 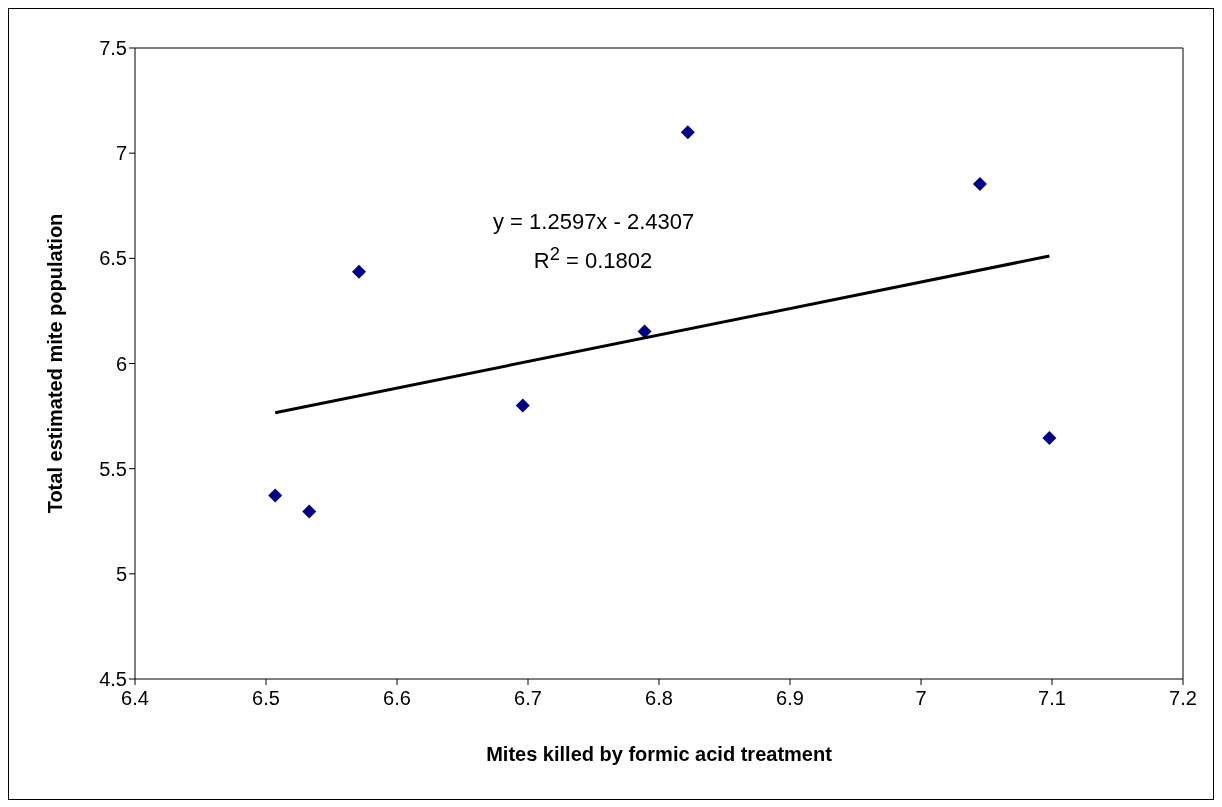 What do you see at coordinates (1052, 698) in the screenshot?
I see `x-tick-label: 7.1` at bounding box center [1052, 698].